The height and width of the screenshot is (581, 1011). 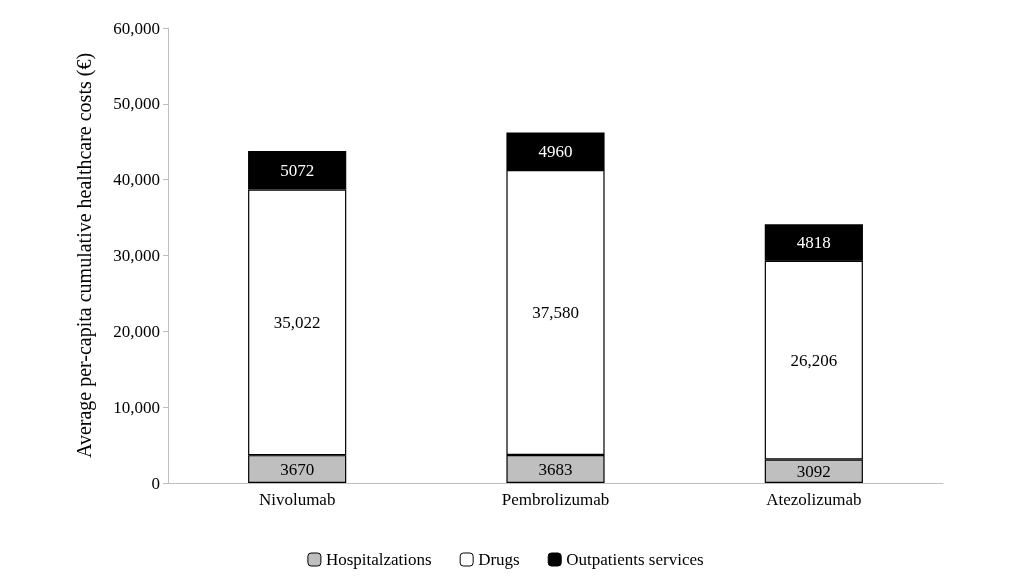 What do you see at coordinates (297, 469) in the screenshot?
I see `data-label: 3670` at bounding box center [297, 469].